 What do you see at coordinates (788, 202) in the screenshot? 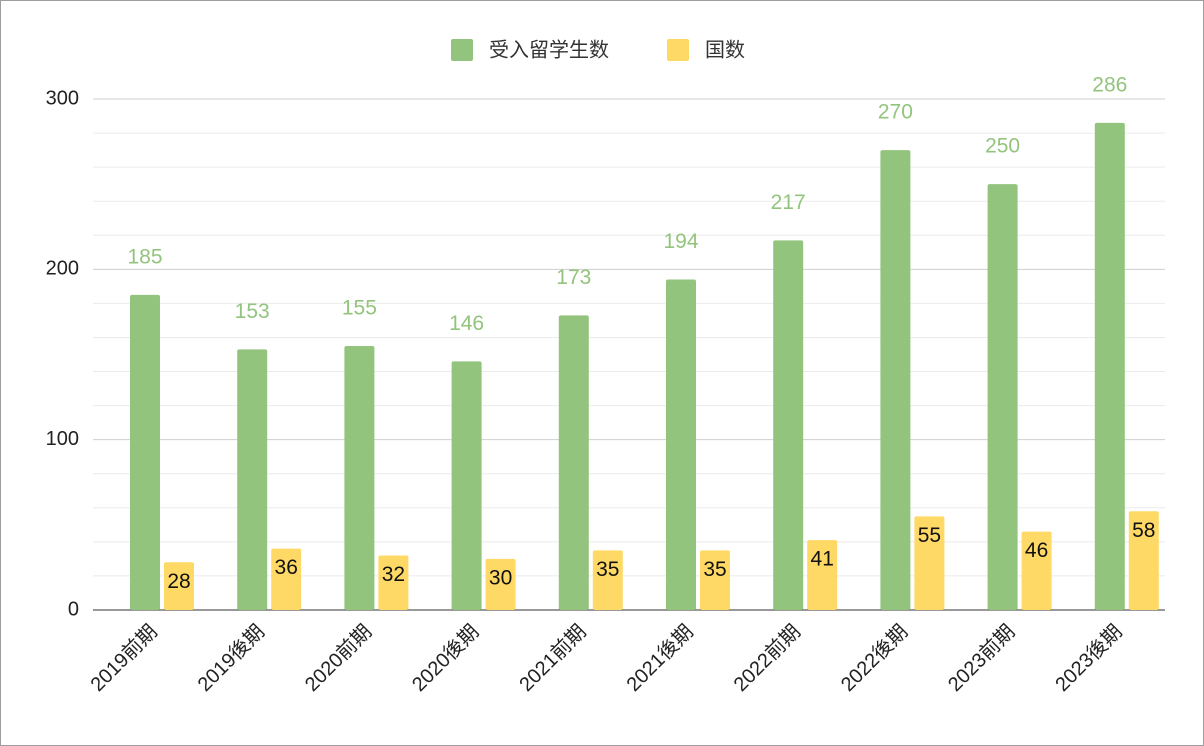
I see `data-label: 217` at bounding box center [788, 202].